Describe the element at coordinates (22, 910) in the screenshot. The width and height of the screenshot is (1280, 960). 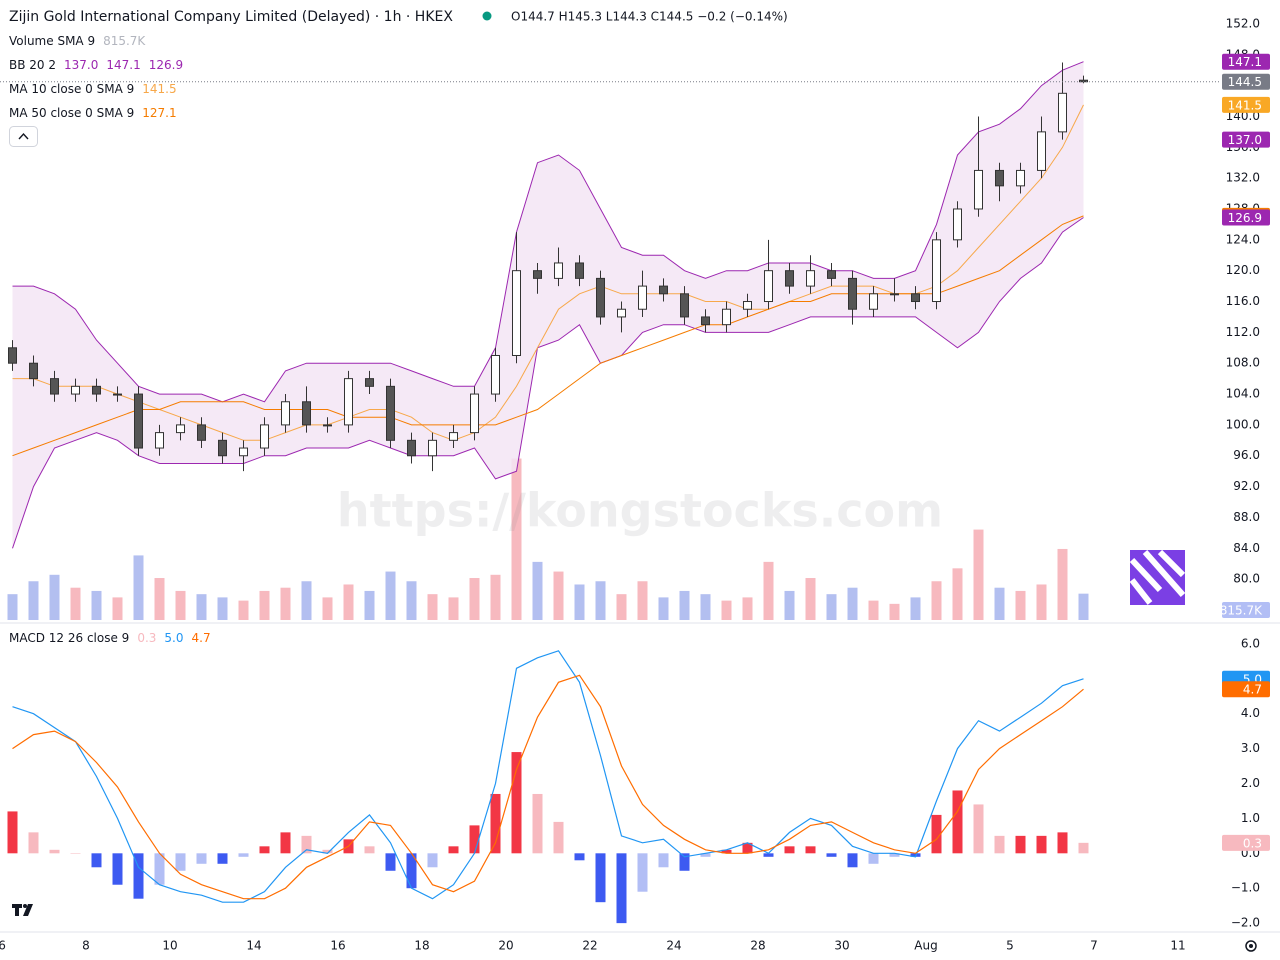
I see `tv-logo` at that location.